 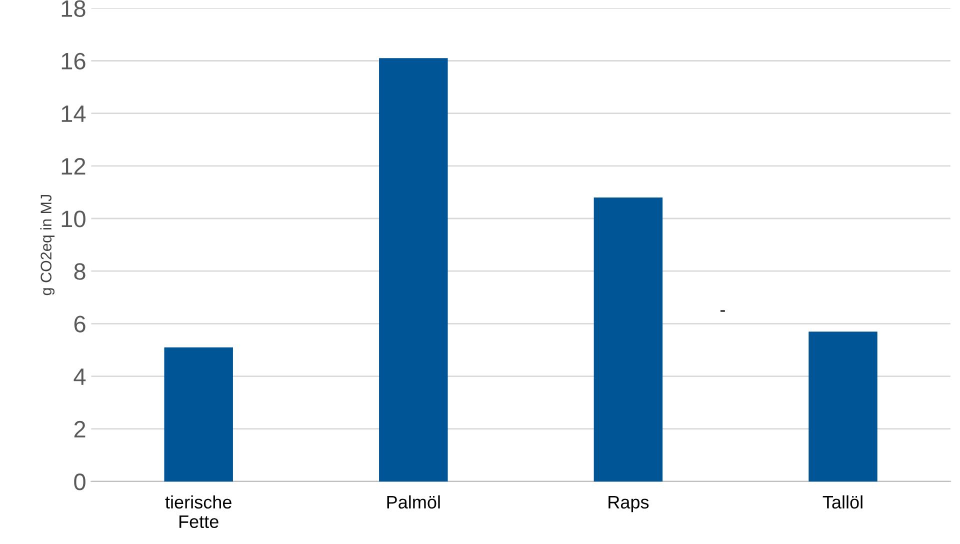 What do you see at coordinates (80, 482) in the screenshot?
I see `y-tick-label: 0` at bounding box center [80, 482].